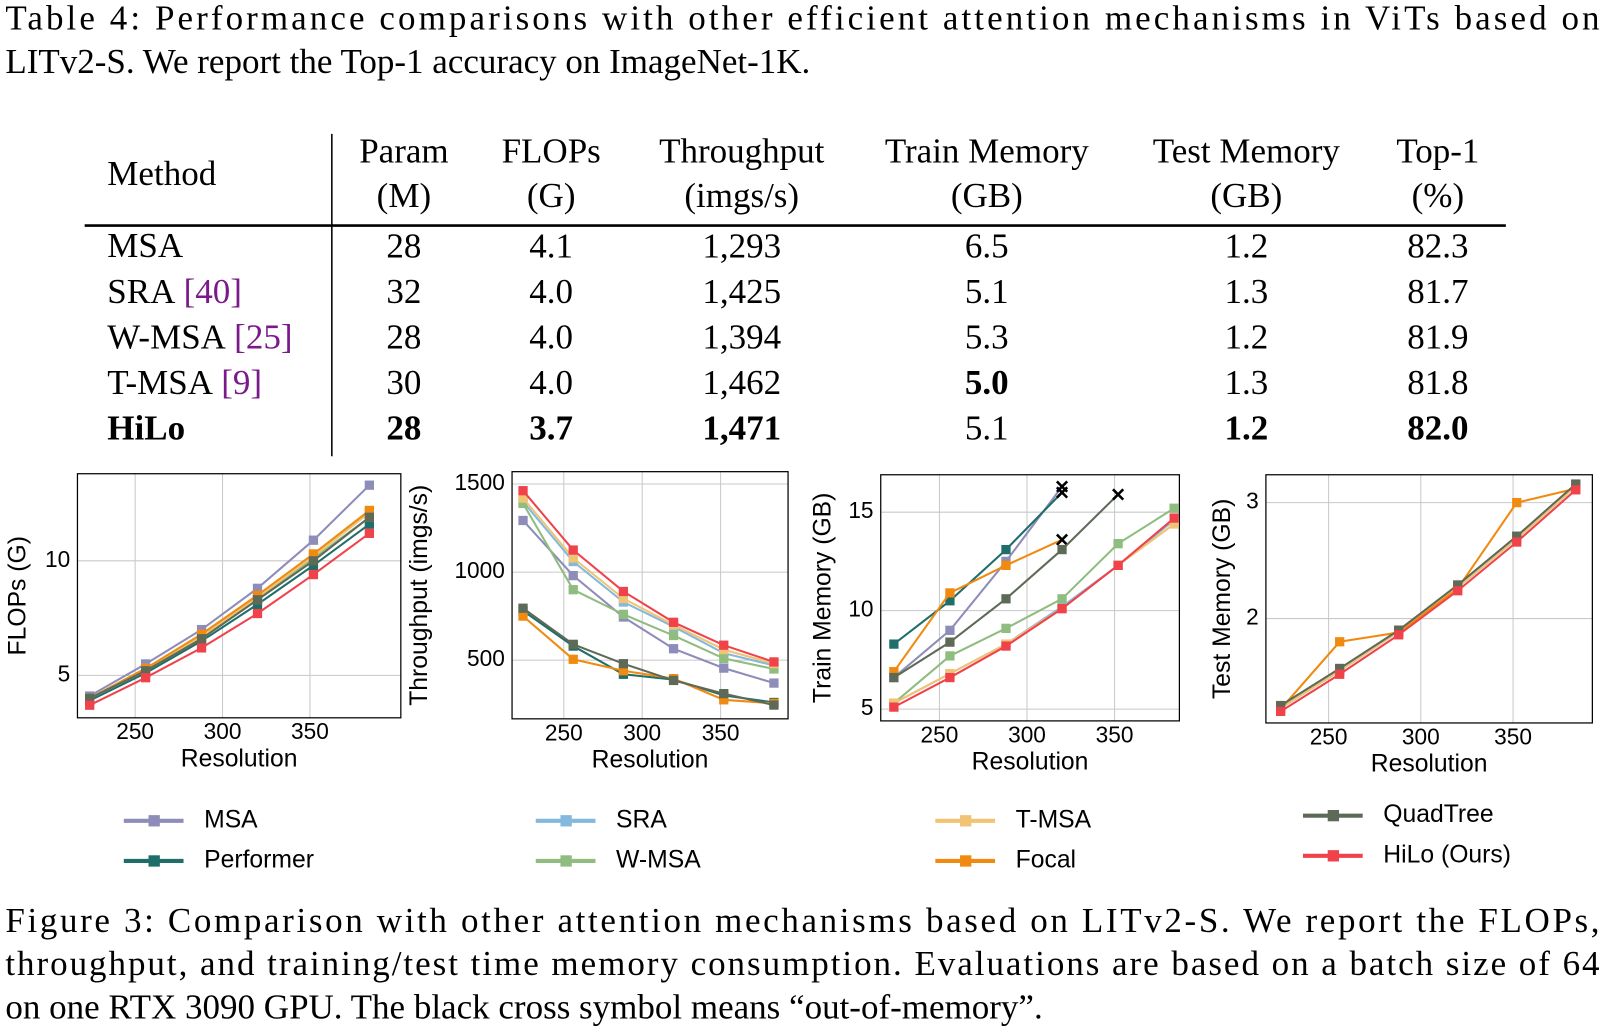 This screenshot has height=1035, width=1607. What do you see at coordinates (551, 428) in the screenshot?
I see `table-cell: 3.7` at bounding box center [551, 428].